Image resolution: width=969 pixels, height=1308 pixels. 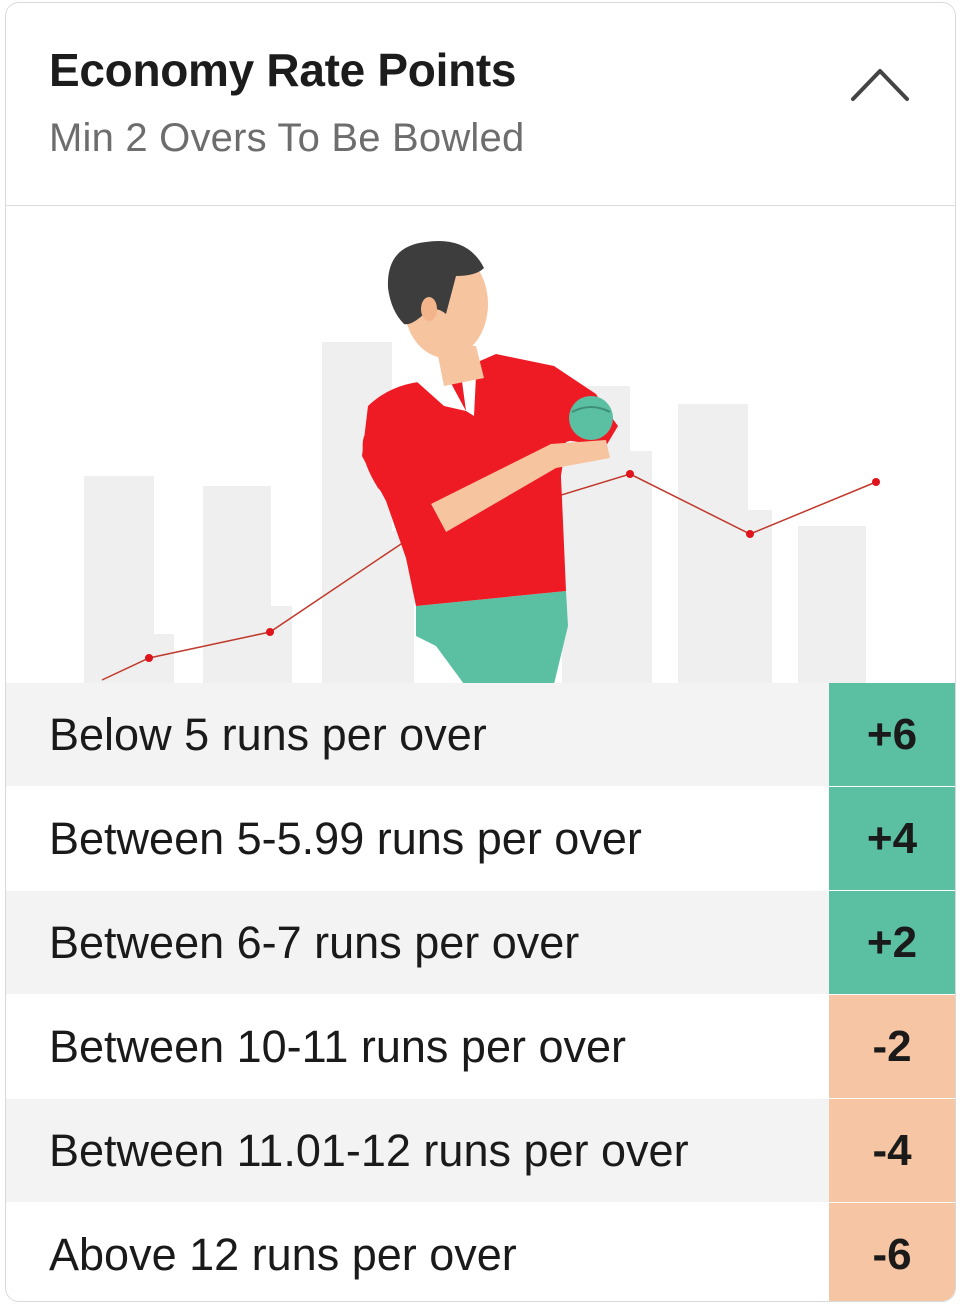 I want to click on rule-label: Above 12 runs per over, so click(x=283, y=1254).